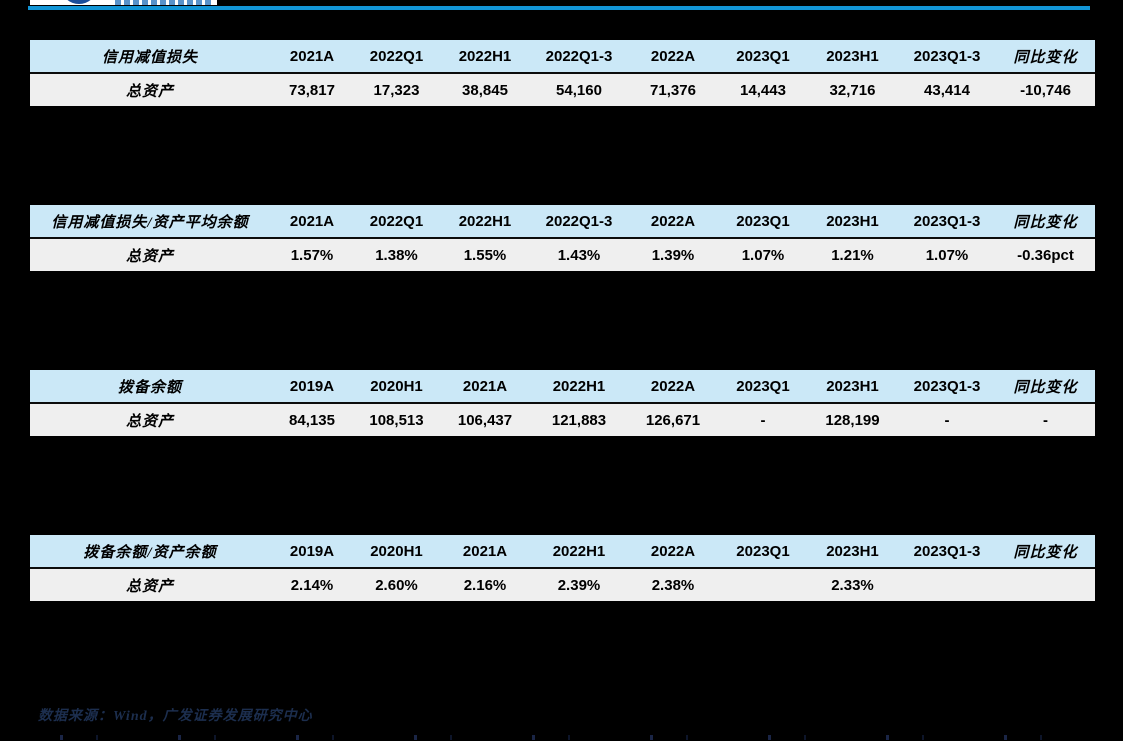 The width and height of the screenshot is (1123, 741). What do you see at coordinates (396, 255) in the screenshot?
I see `value-cell: 1.38%` at bounding box center [396, 255].